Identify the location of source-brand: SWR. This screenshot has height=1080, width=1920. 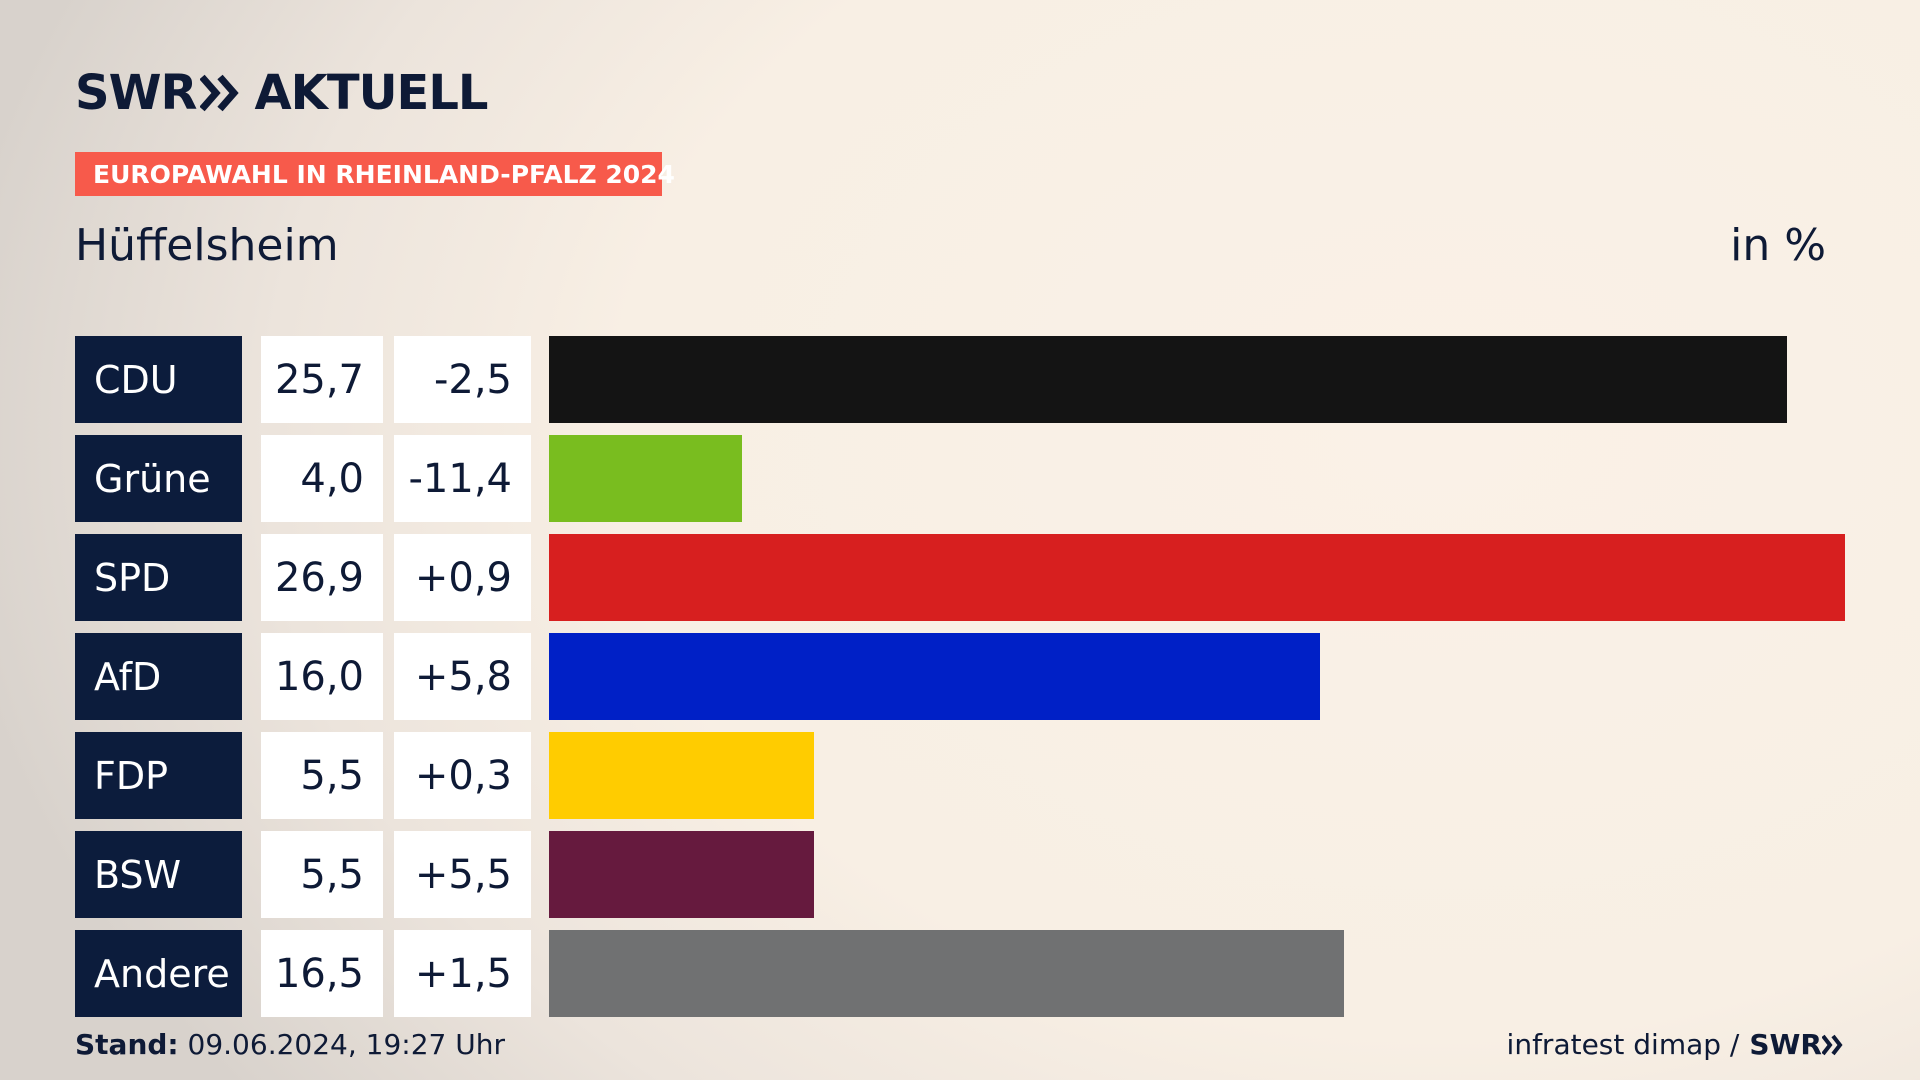
(1796, 1044).